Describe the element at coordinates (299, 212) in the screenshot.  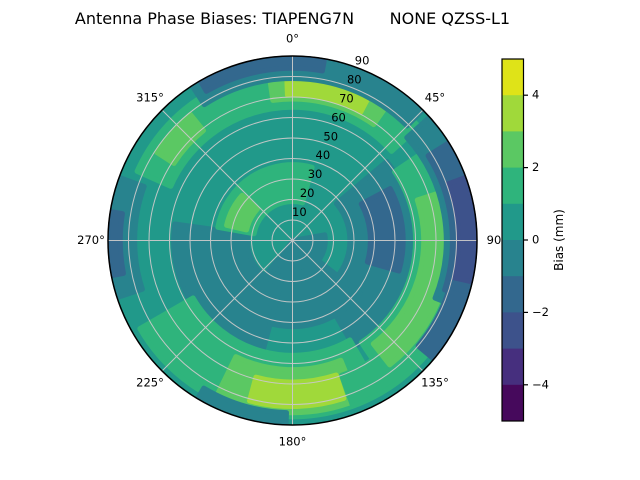
I see `radial-tick-label: 10` at that location.